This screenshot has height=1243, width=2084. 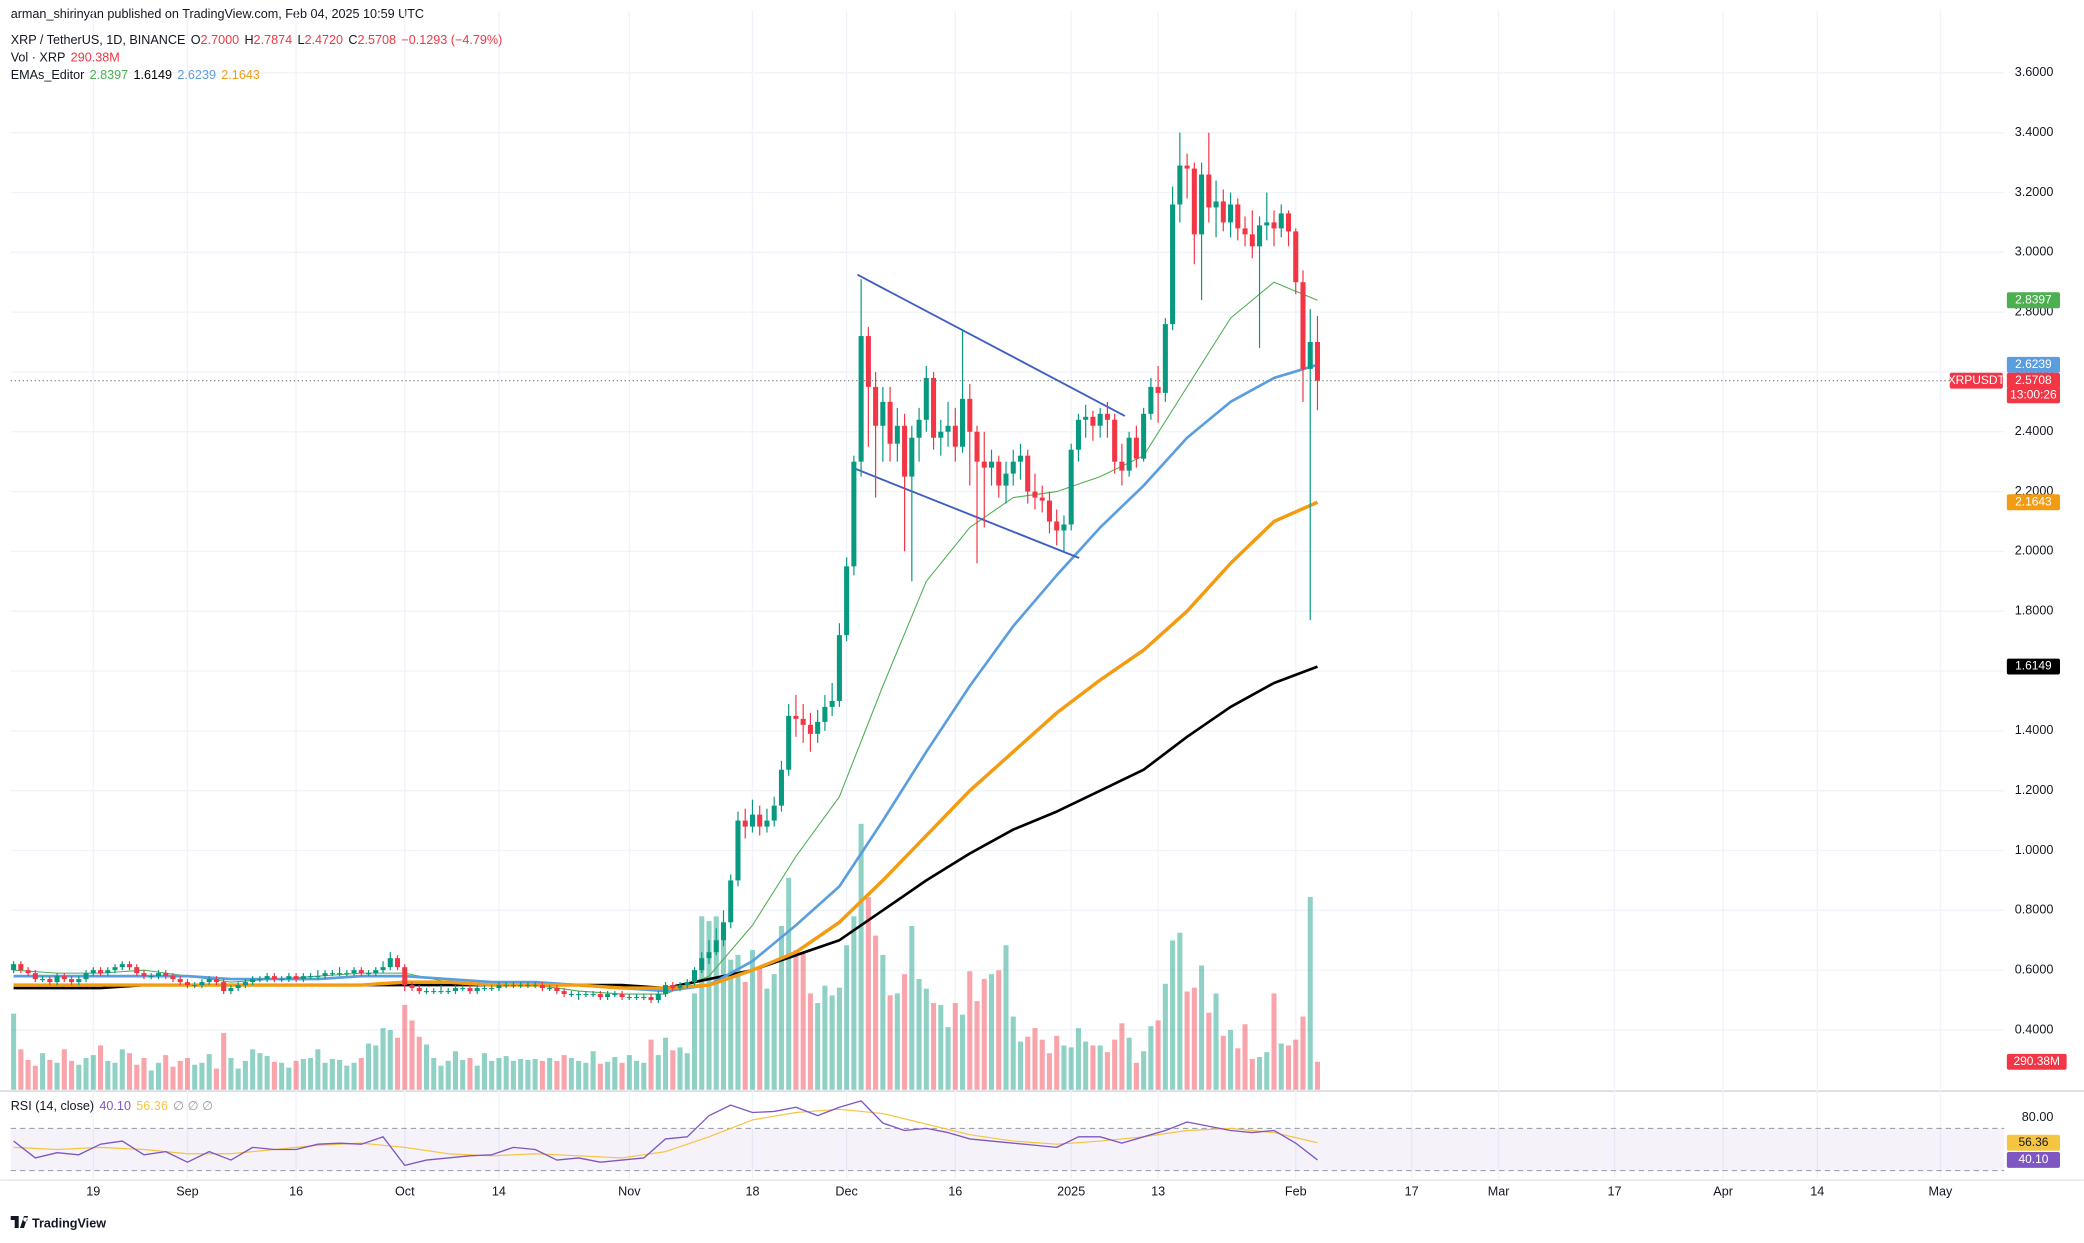 I want to click on x-tick-label: May, so click(x=1941, y=1191).